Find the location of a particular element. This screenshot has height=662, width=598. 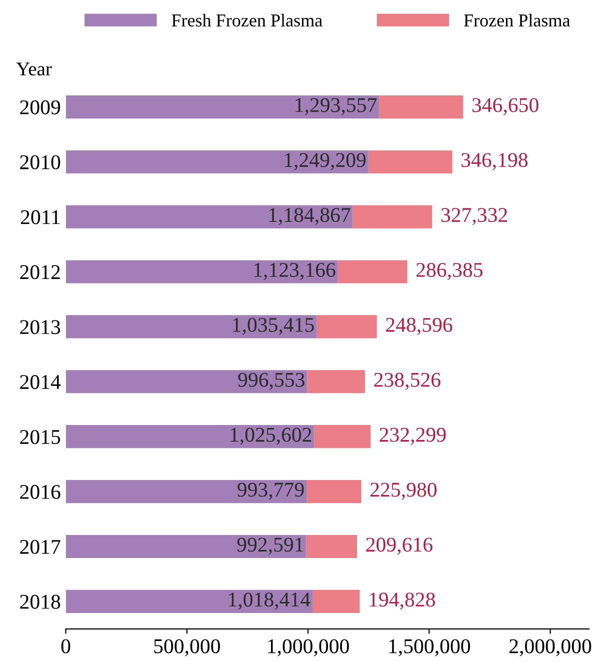

data-label: 238,526 is located at coordinates (407, 381).